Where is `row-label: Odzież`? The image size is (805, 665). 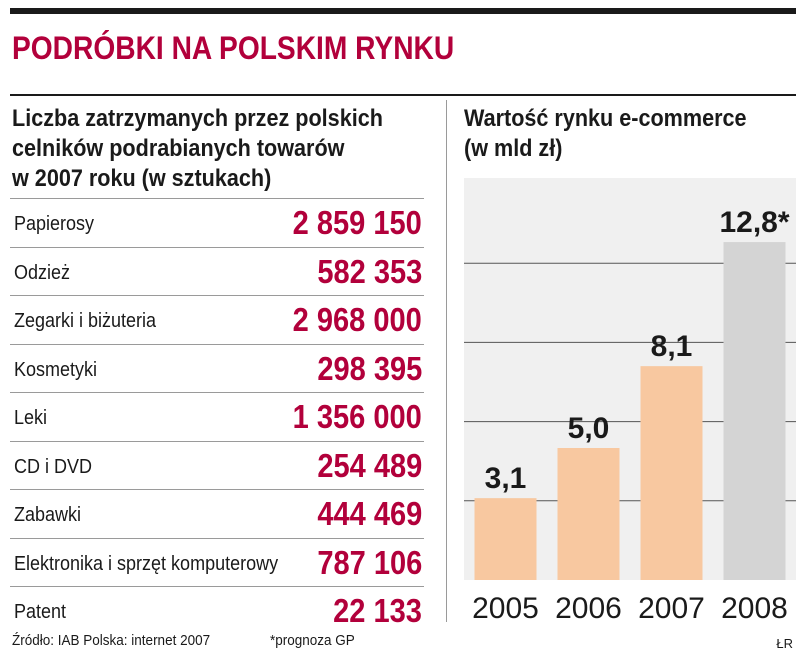 row-label: Odzież is located at coordinates (42, 272).